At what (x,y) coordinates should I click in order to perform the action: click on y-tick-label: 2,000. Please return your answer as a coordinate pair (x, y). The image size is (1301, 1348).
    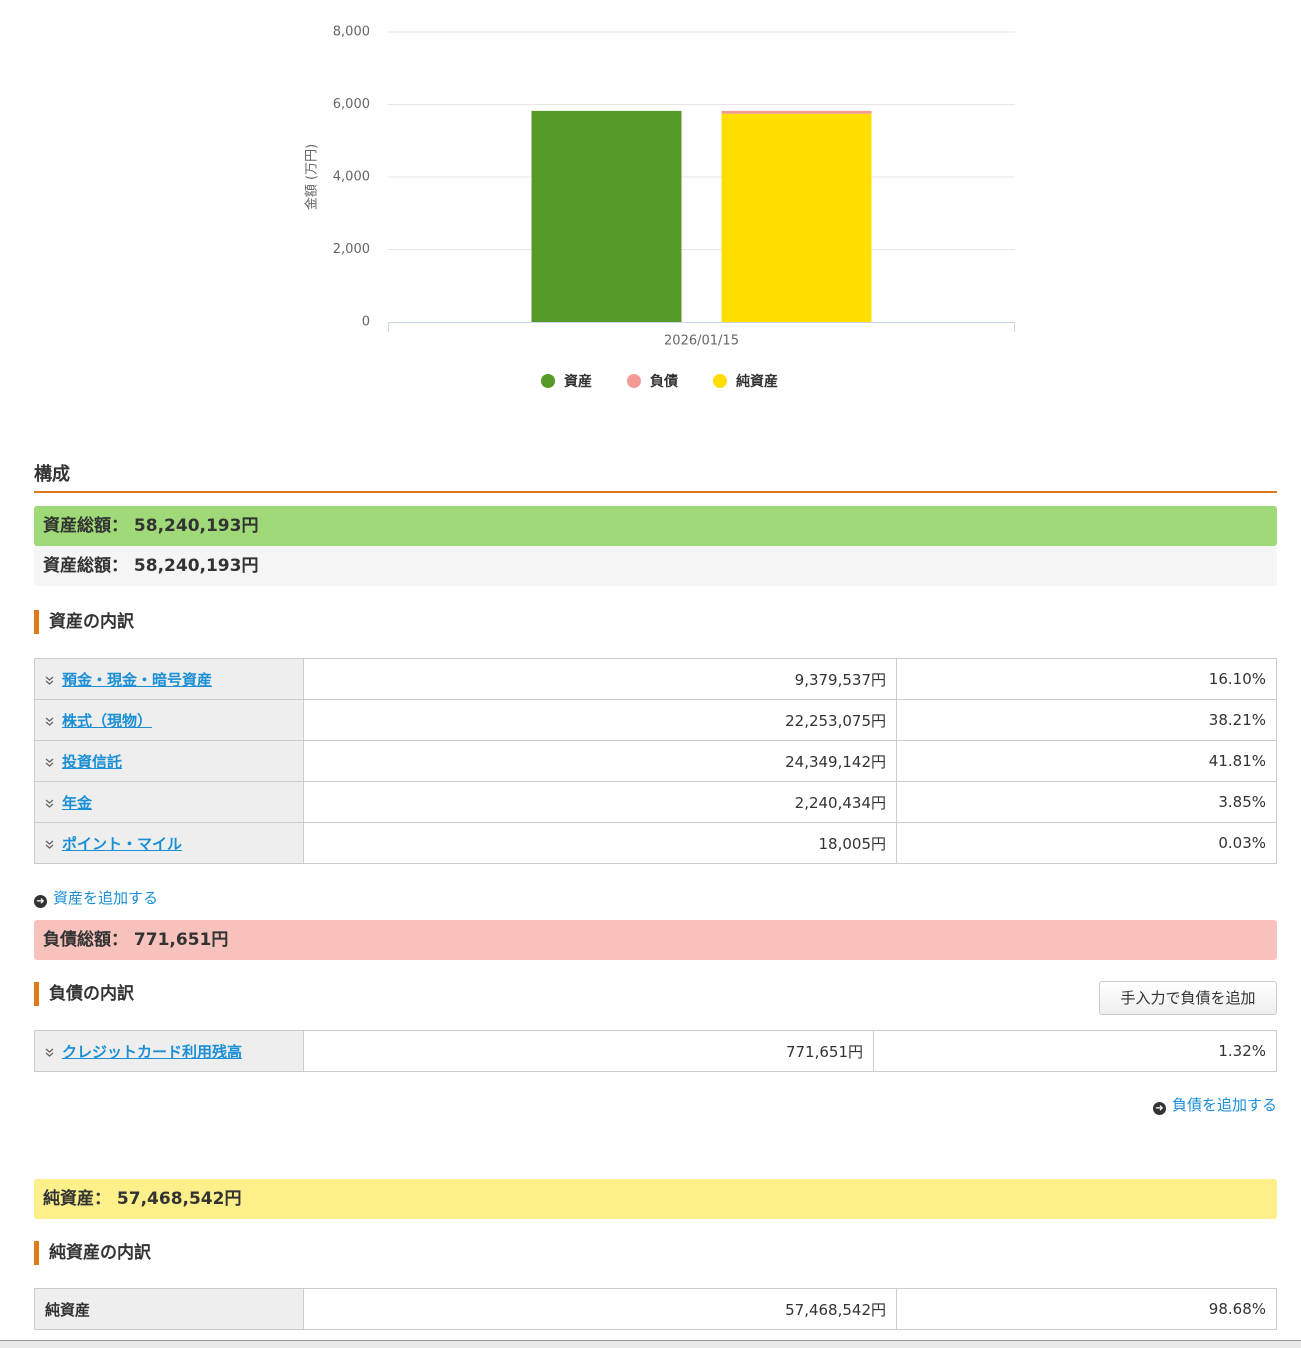
    Looking at the image, I should click on (351, 249).